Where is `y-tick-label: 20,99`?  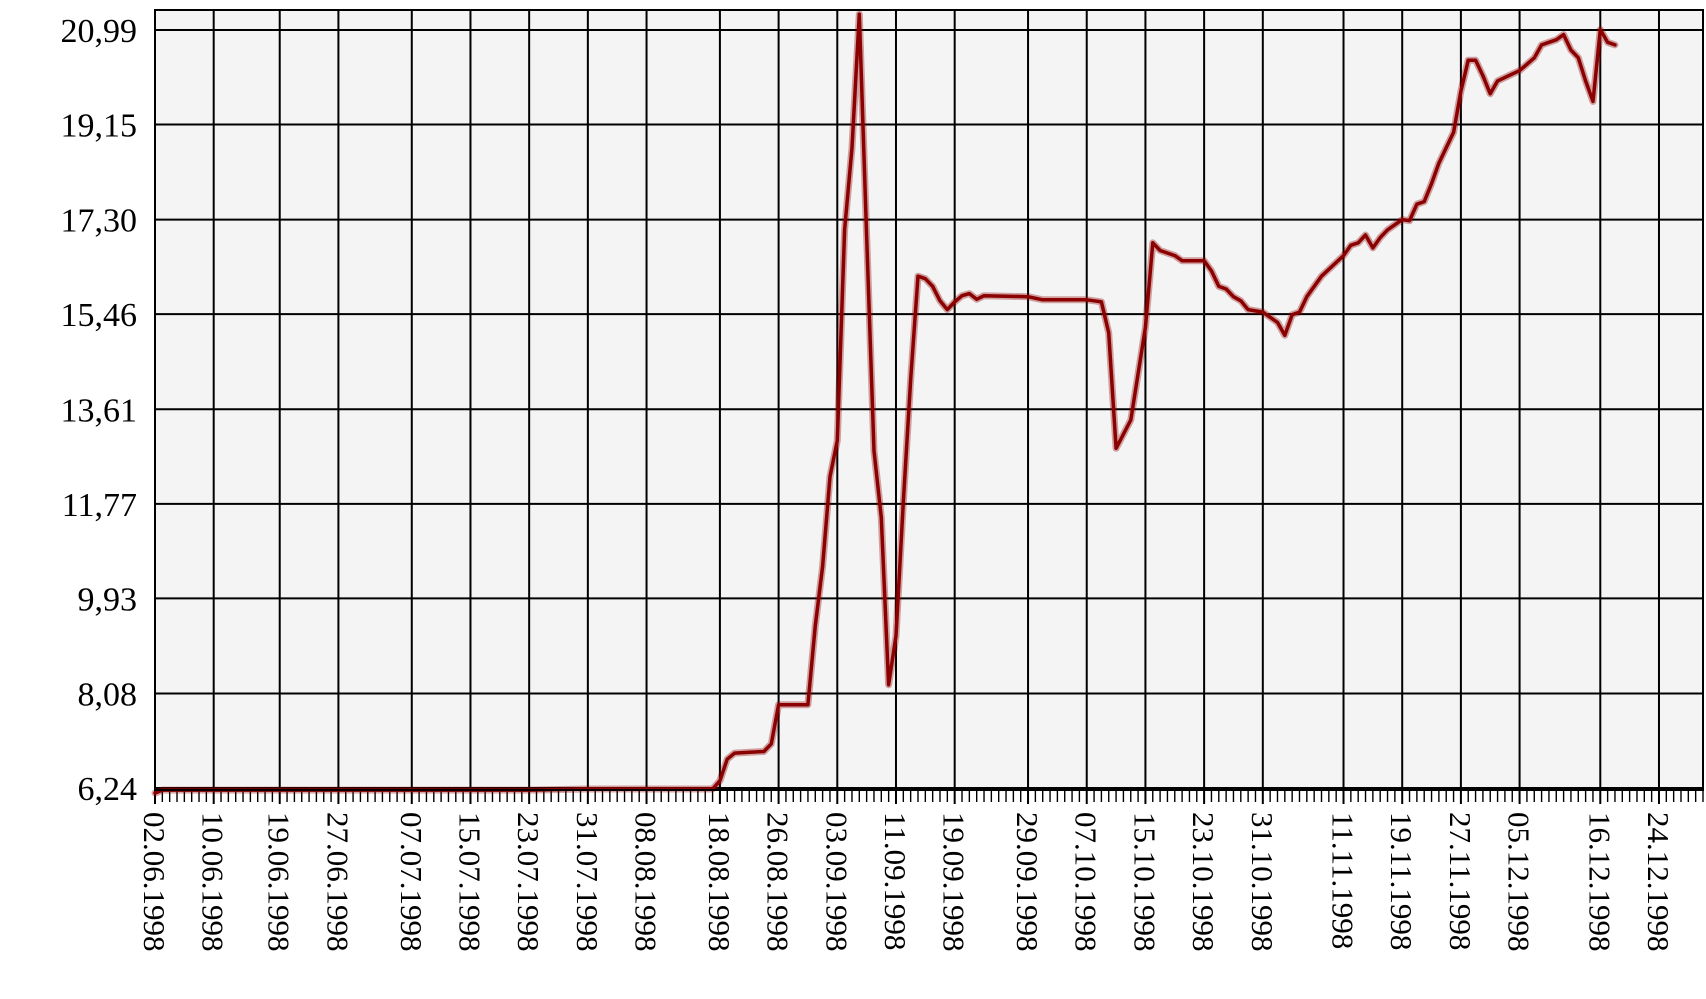
y-tick-label: 20,99 is located at coordinates (99, 31).